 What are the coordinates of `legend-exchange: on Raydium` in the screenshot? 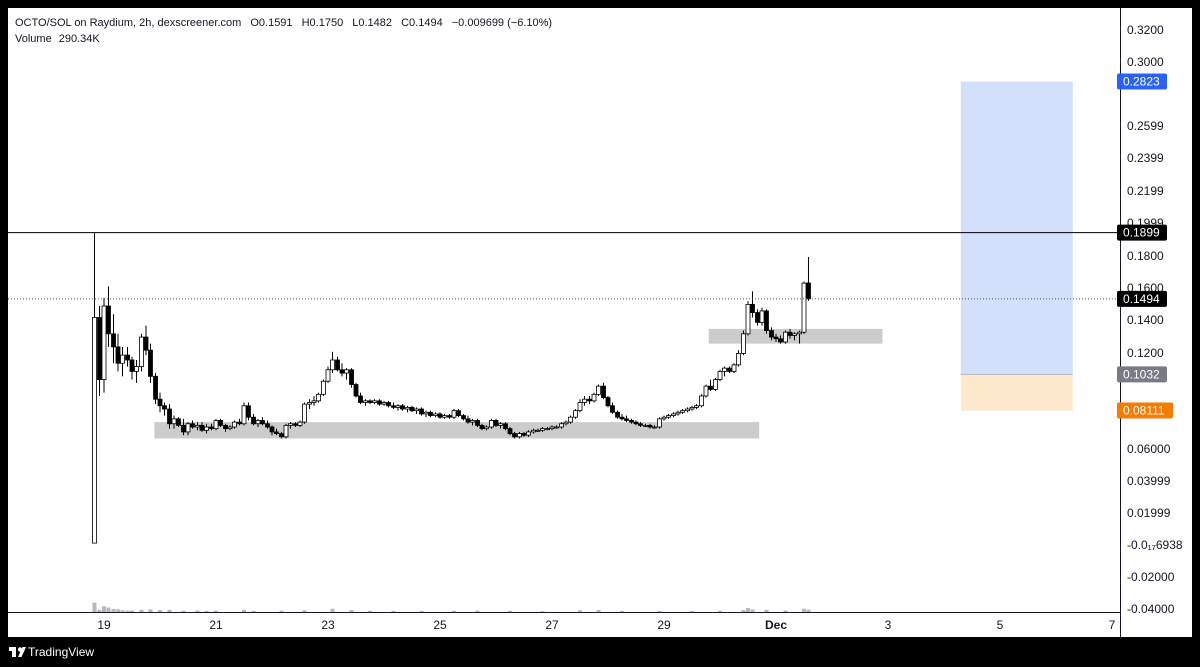 It's located at (103, 23).